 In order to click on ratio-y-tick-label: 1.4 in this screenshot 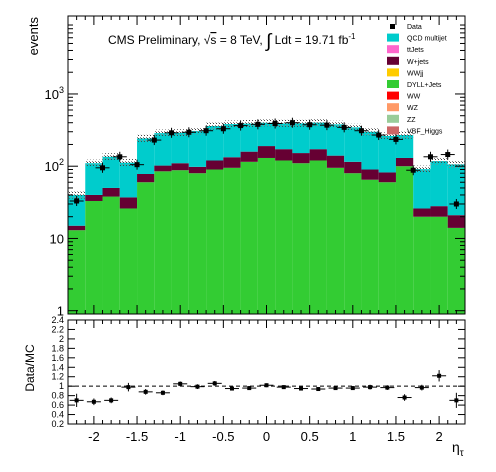, I will do `click(57, 367)`.